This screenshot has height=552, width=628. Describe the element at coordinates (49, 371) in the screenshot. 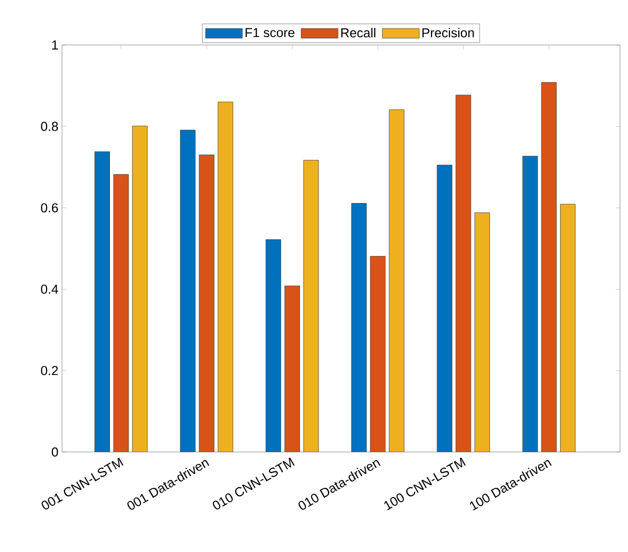

I see `y-tick-label: 0.2` at that location.